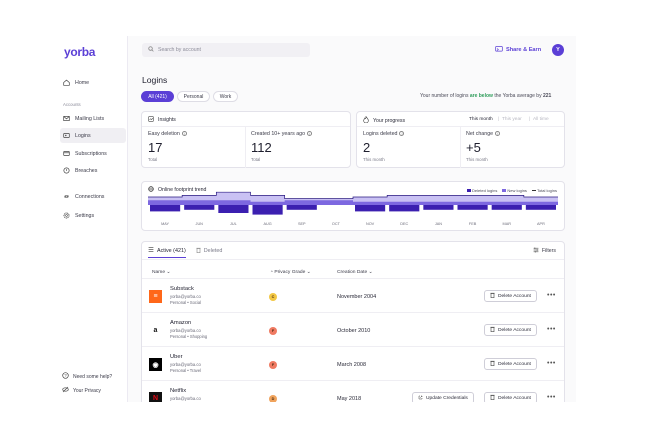 This screenshot has width=650, height=424. What do you see at coordinates (66, 153) in the screenshot?
I see `card-icon` at bounding box center [66, 153].